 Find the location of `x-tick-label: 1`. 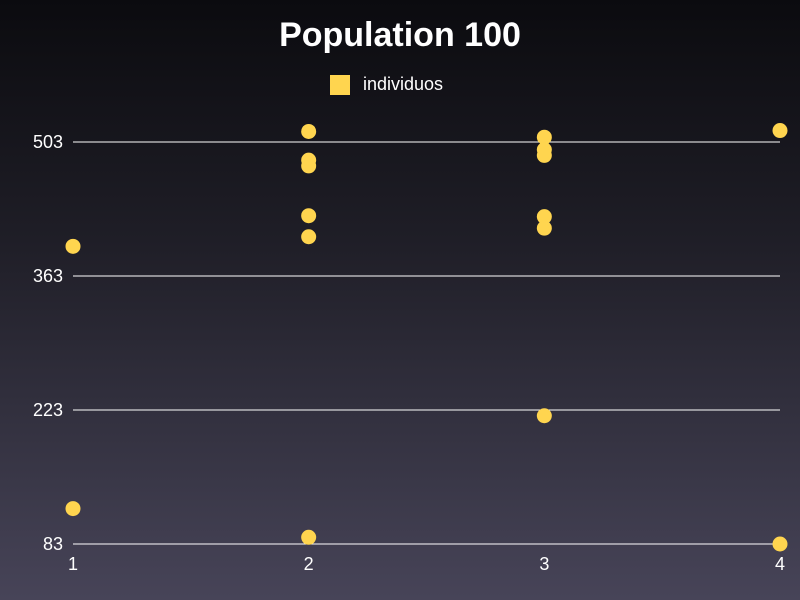

x-tick-label: 1 is located at coordinates (73, 564).